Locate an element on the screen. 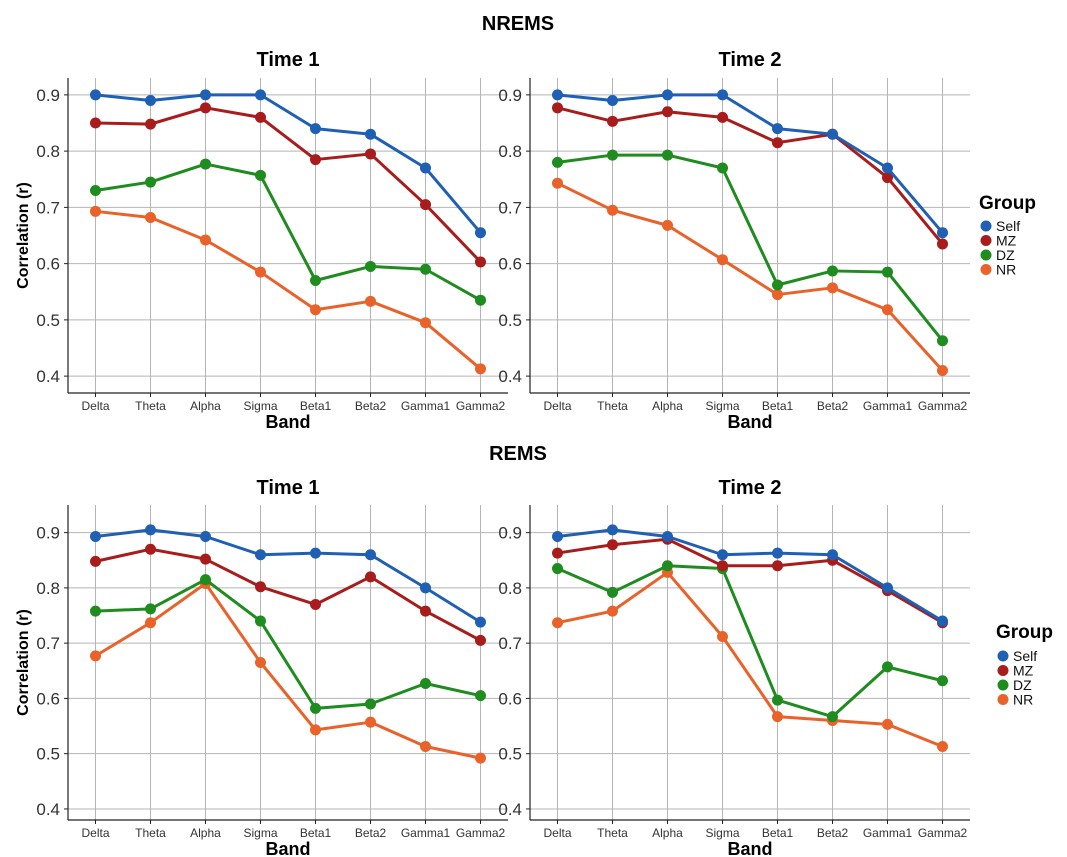 This screenshot has width=1067, height=857. panel-title: Time 1 is located at coordinates (288, 60).